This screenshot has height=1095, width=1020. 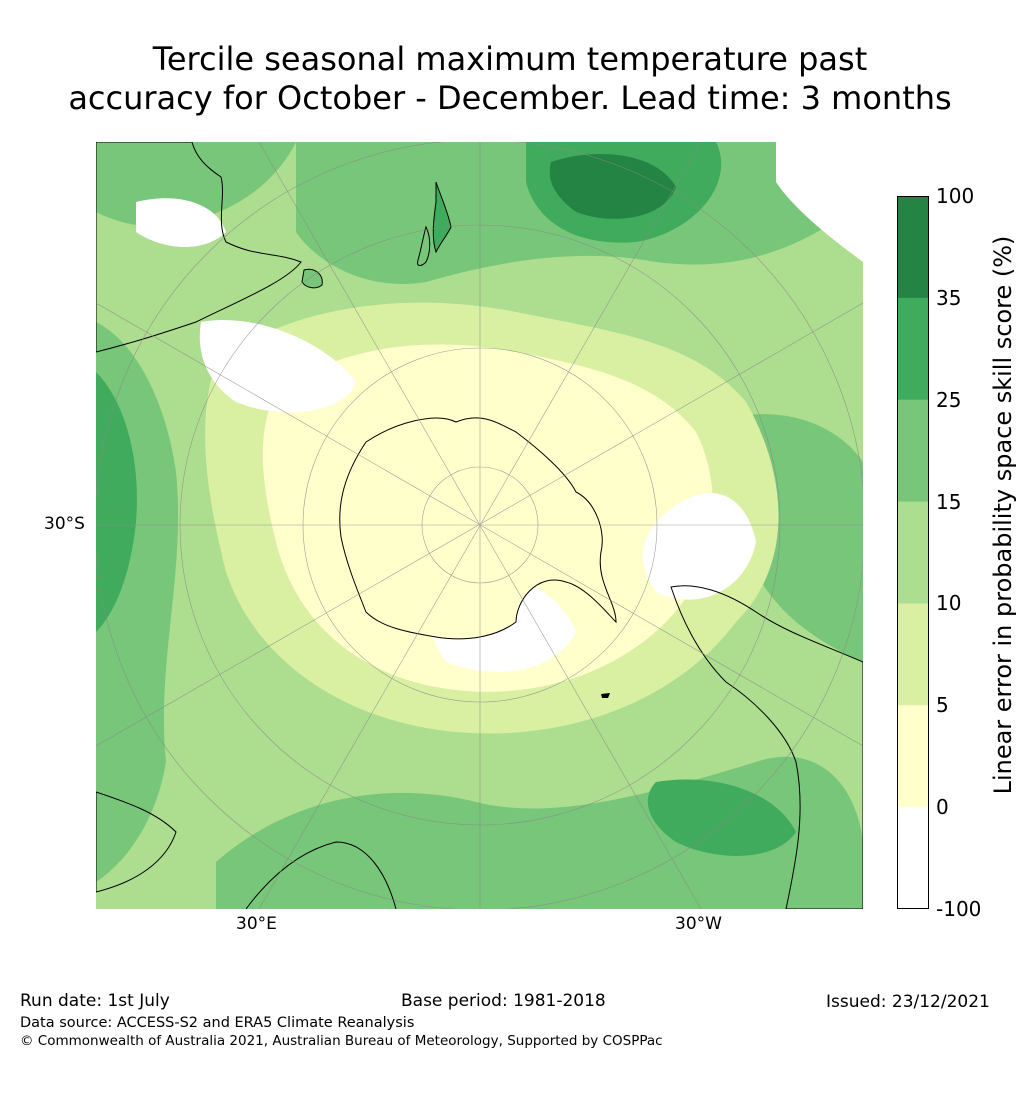 What do you see at coordinates (312, 278) in the screenshot?
I see `tasmania` at bounding box center [312, 278].